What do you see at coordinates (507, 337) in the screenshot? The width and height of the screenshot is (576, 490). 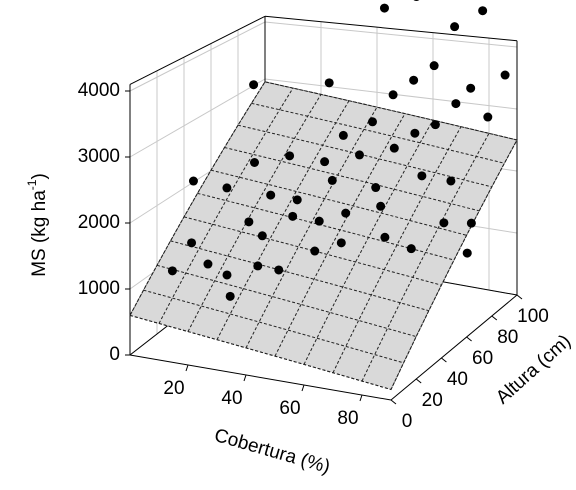 I see `y-tick-label: 80` at bounding box center [507, 337].